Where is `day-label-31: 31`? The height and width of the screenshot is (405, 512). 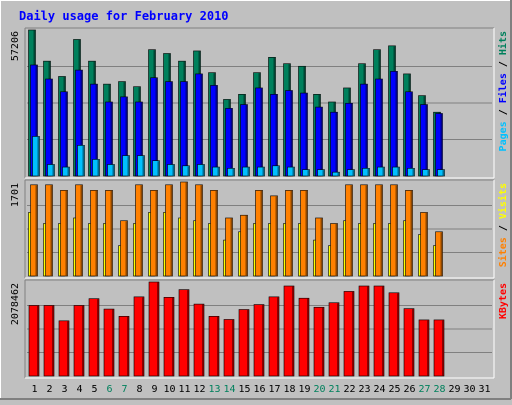 day-label-31: 31 is located at coordinates (484, 389).